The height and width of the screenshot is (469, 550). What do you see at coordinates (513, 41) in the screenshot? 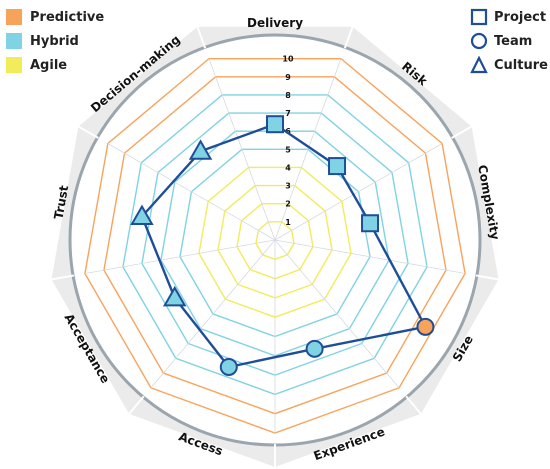
I see `legend-label: Team` at bounding box center [513, 41].